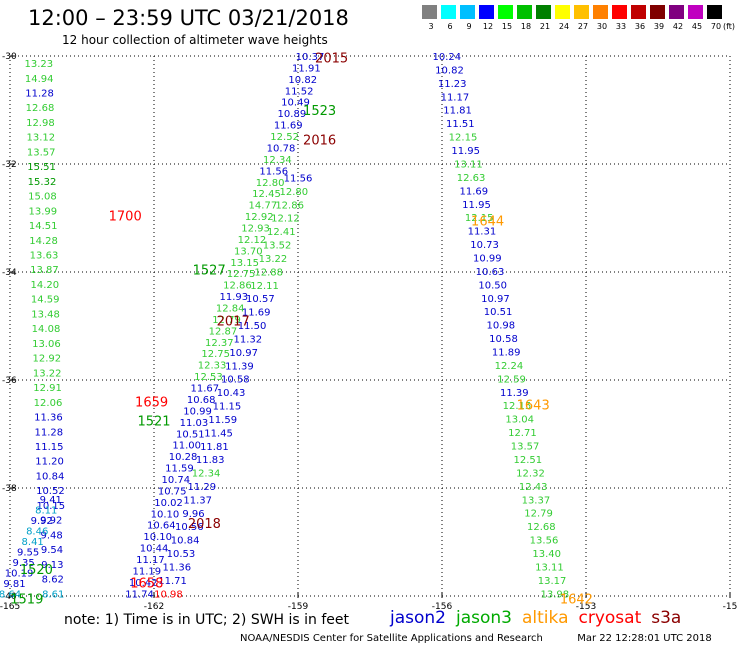  What do you see at coordinates (511, 379) in the screenshot?
I see `swh-value: 12.59` at bounding box center [511, 379].